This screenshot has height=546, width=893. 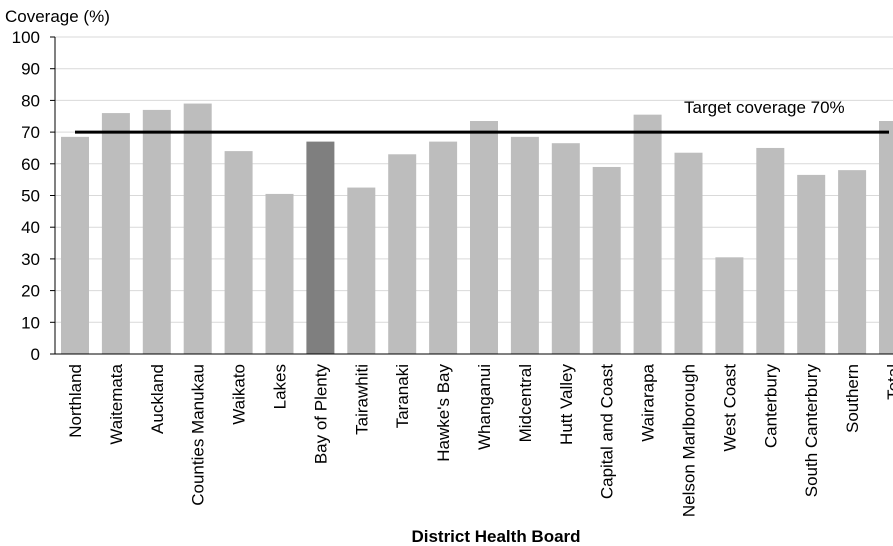 I want to click on bar-canterbury, so click(x=770, y=250).